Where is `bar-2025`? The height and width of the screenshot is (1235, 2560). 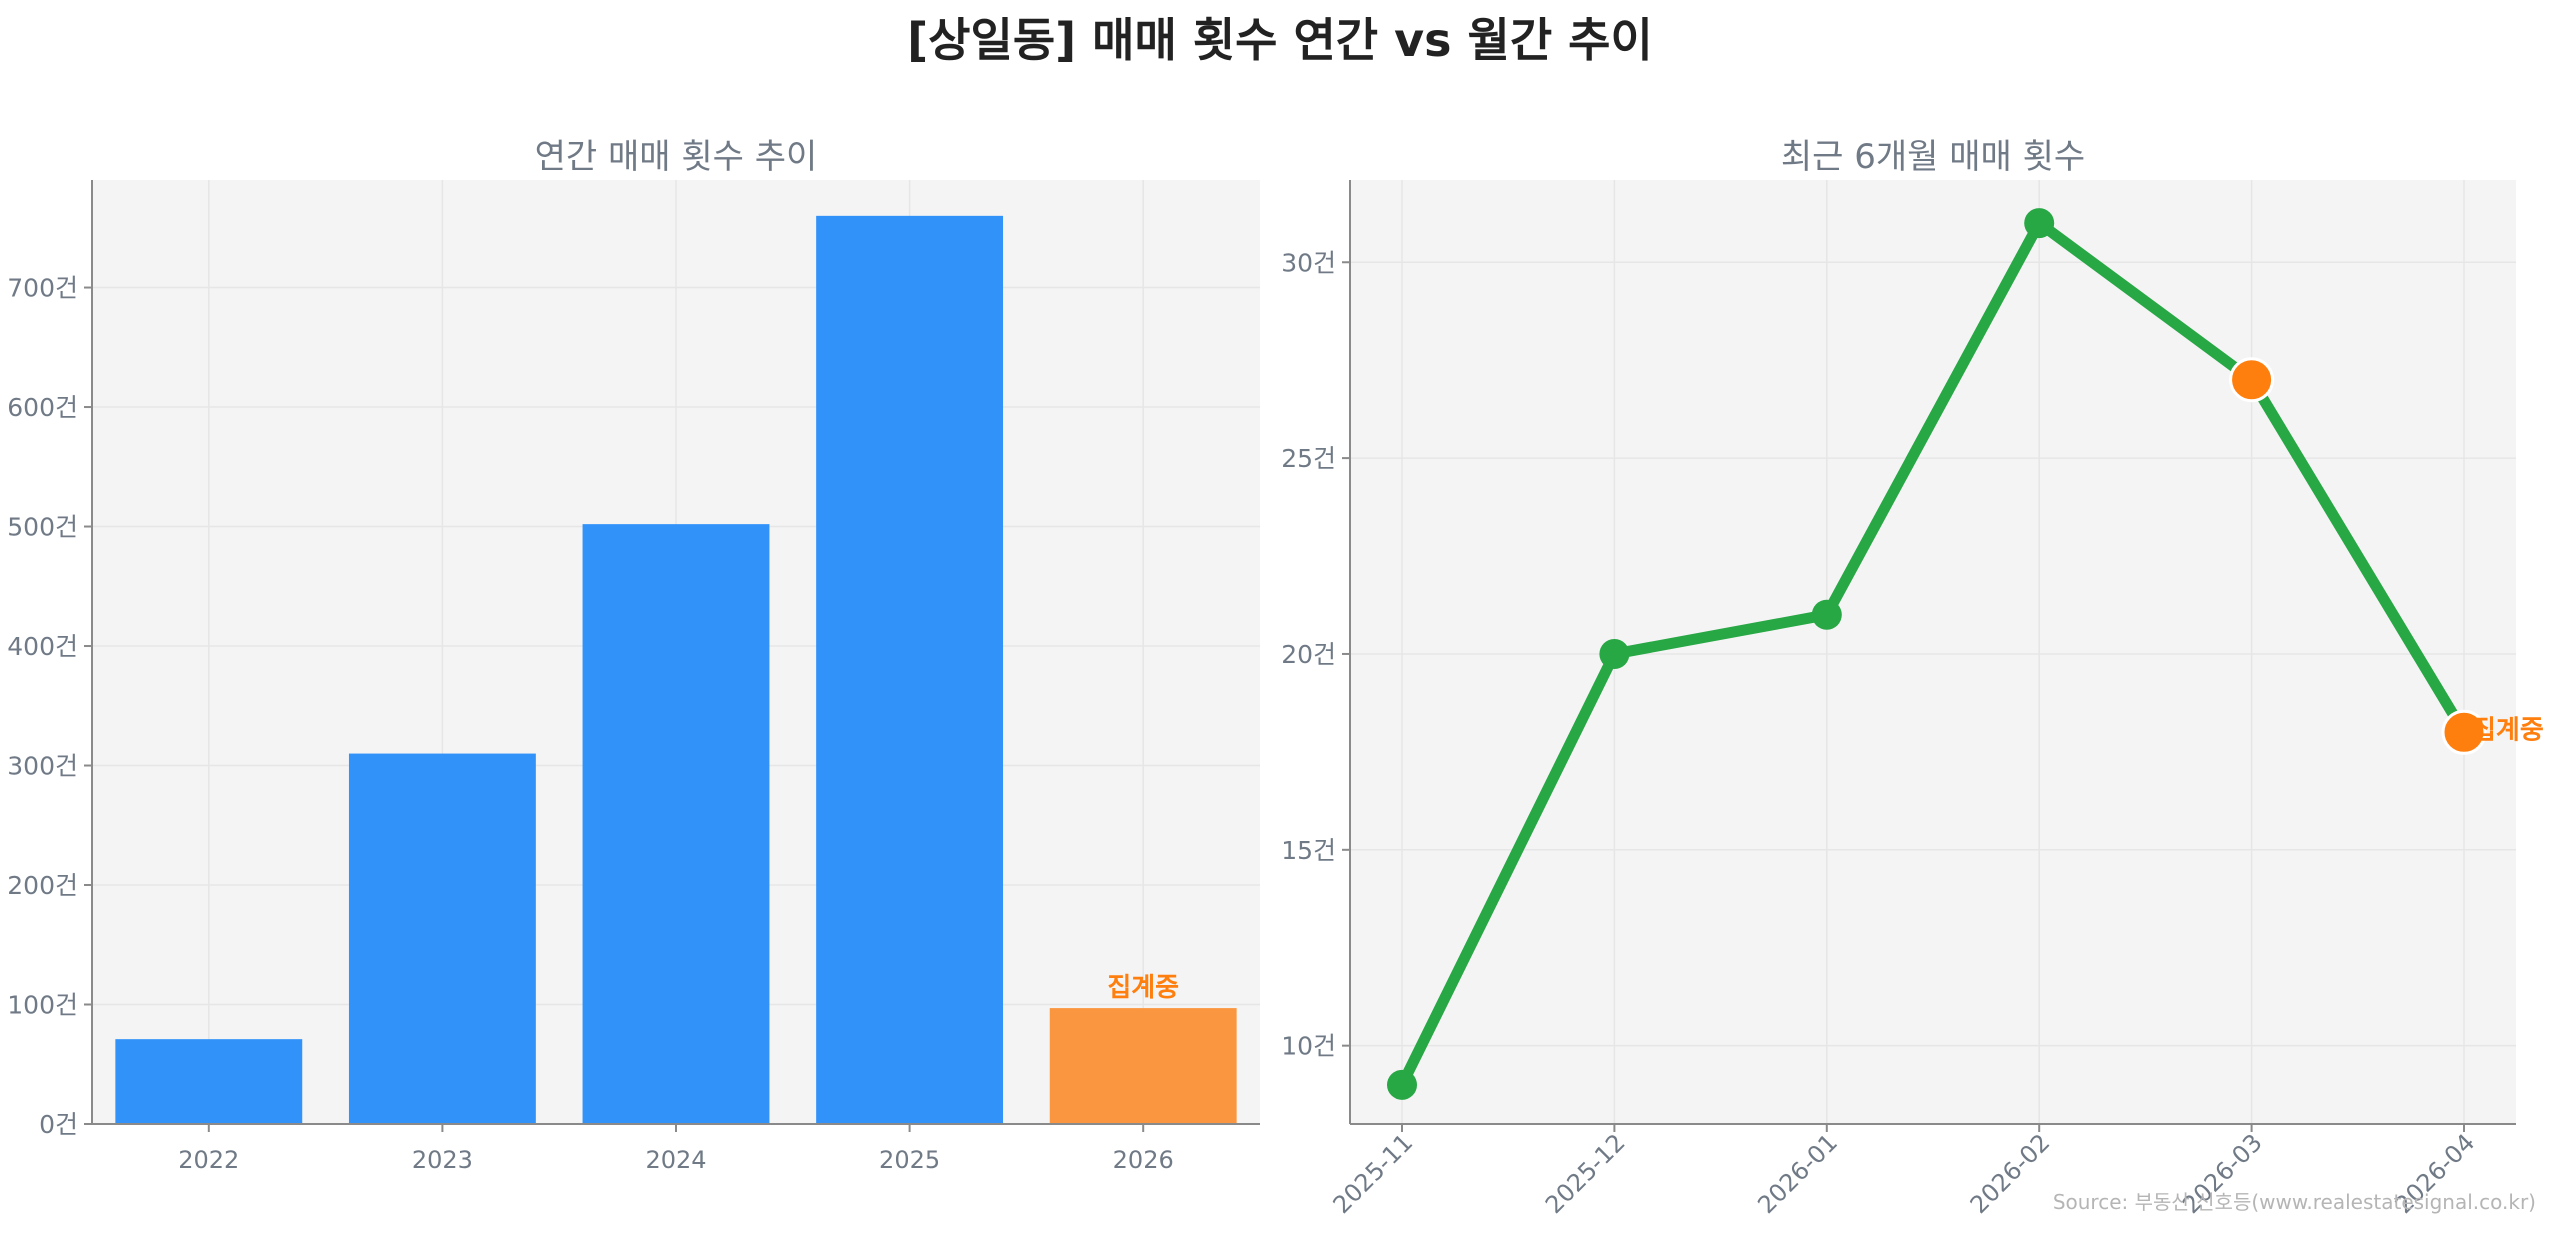
bar-2025 is located at coordinates (910, 670).